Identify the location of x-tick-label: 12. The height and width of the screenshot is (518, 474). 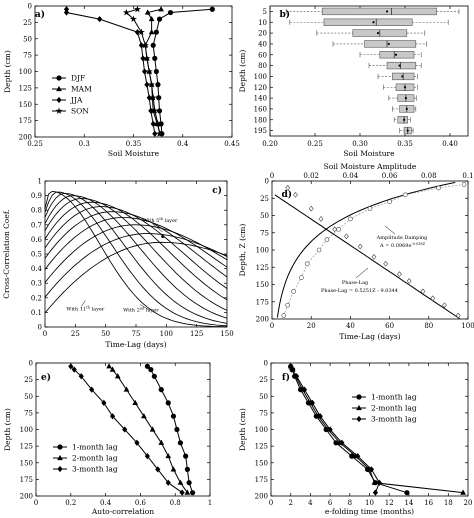
(389, 503).